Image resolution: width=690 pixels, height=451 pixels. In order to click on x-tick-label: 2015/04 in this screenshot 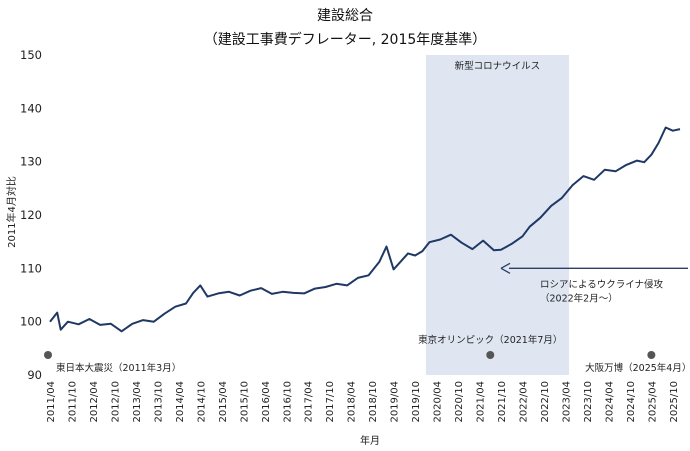, I will do `click(223, 402)`.